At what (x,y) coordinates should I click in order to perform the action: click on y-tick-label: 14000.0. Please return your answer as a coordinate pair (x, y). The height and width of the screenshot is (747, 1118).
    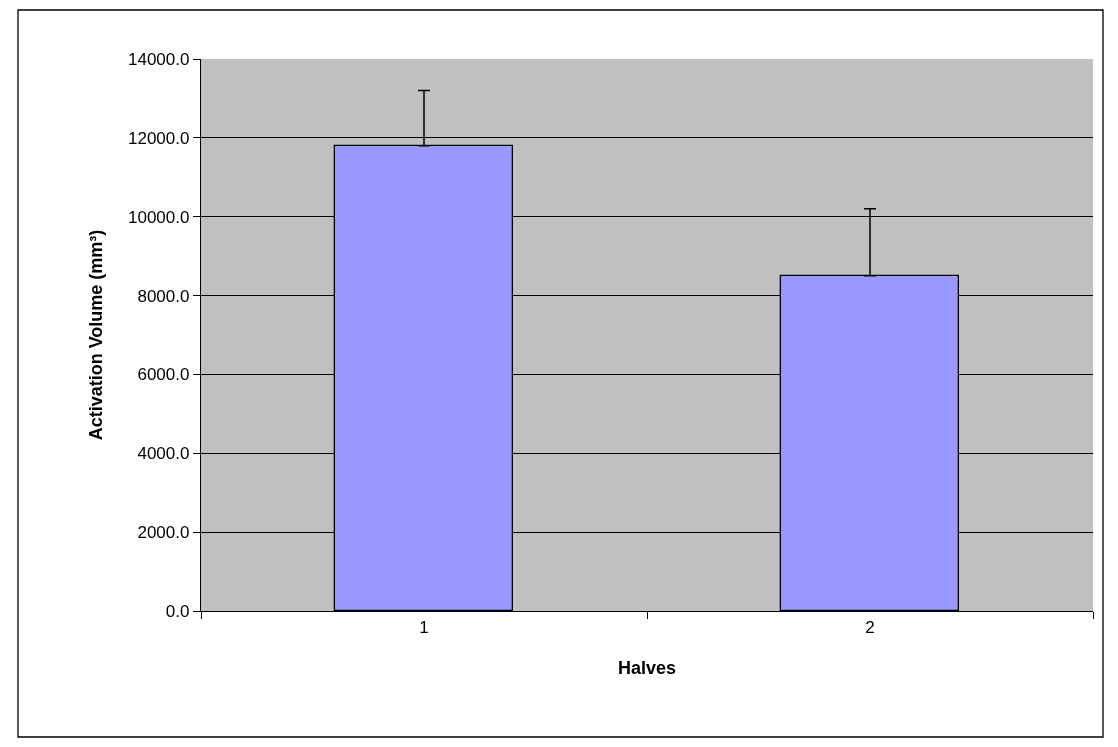
    Looking at the image, I should click on (159, 59).